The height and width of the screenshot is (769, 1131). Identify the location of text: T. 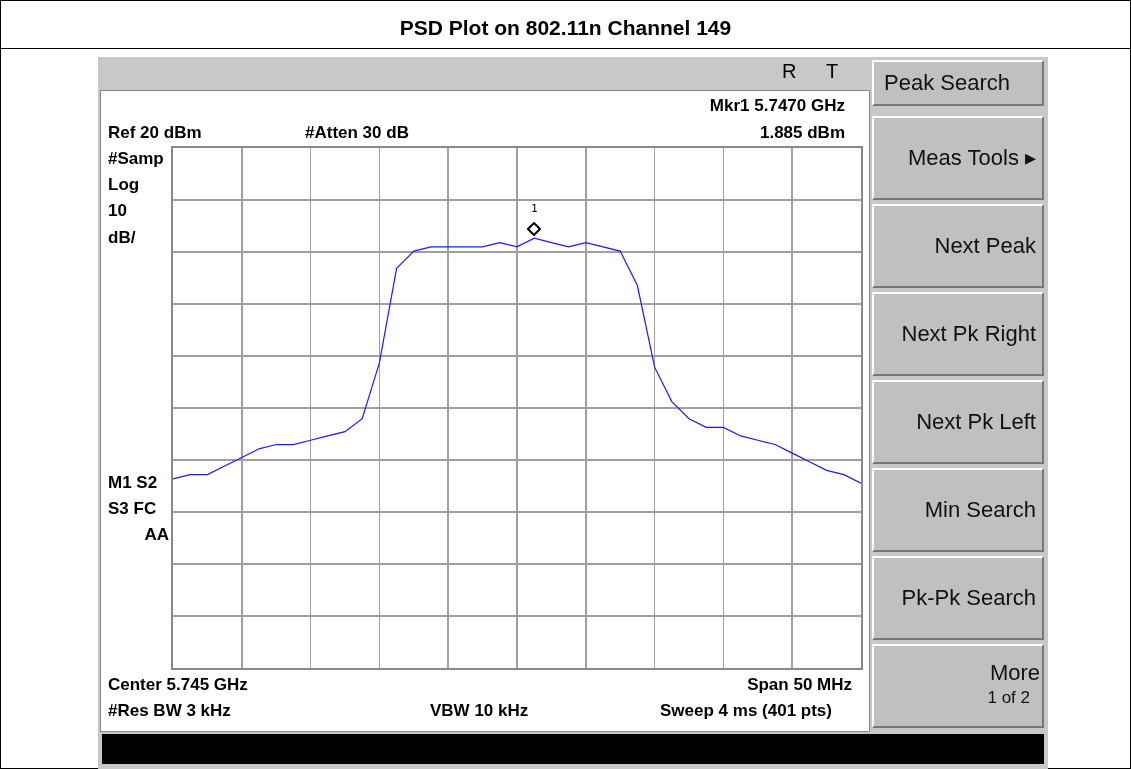
(832, 71).